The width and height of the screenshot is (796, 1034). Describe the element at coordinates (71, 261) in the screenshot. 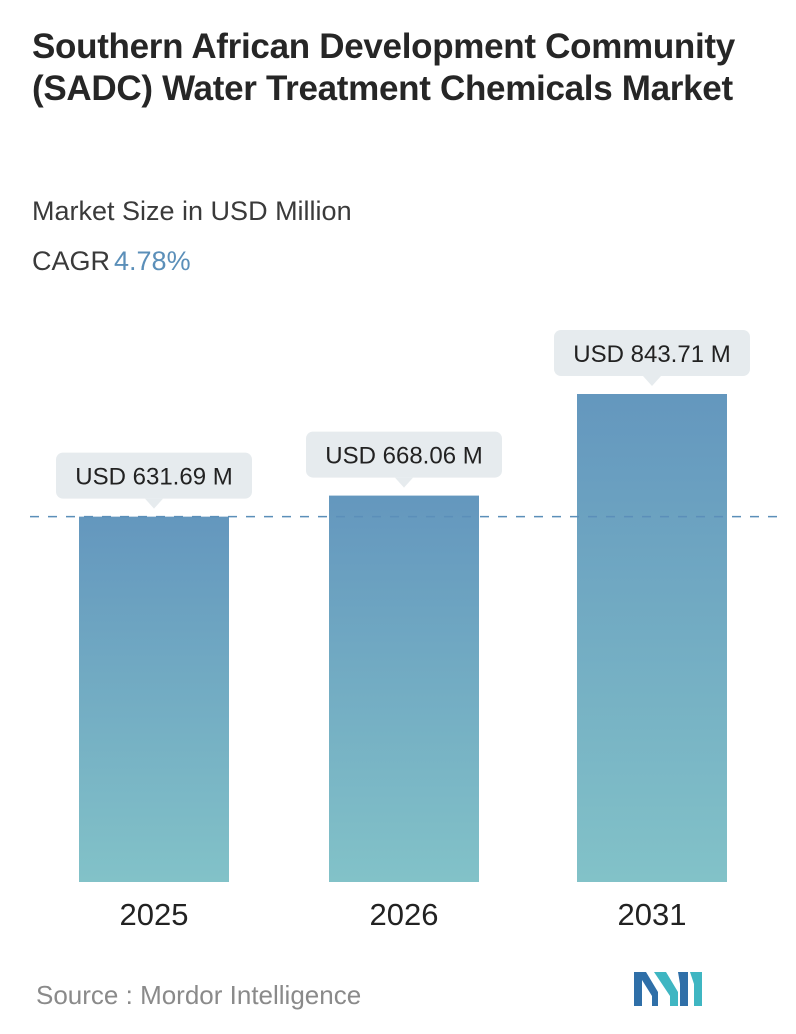

I see `cagr-label: CAGR` at that location.